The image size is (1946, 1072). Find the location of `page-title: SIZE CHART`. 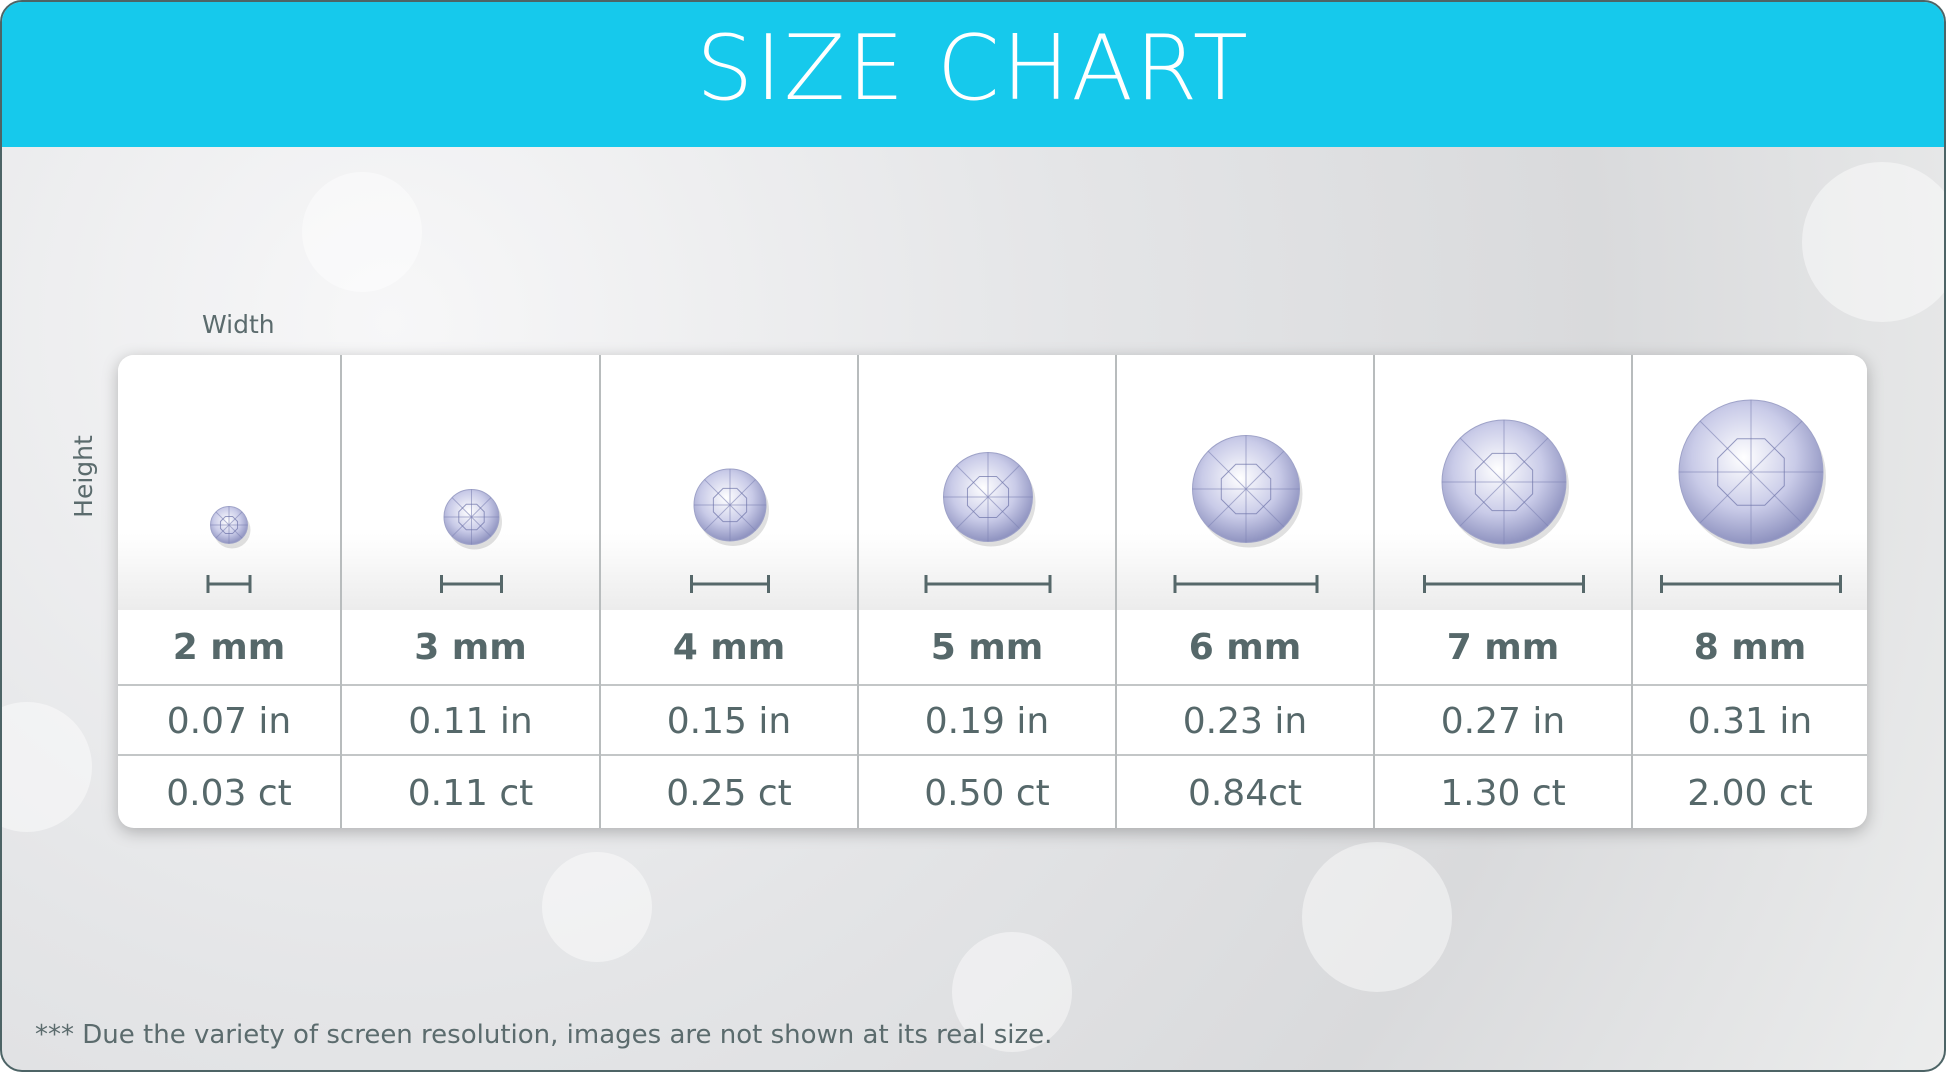

page-title: SIZE CHART is located at coordinates (973, 68).